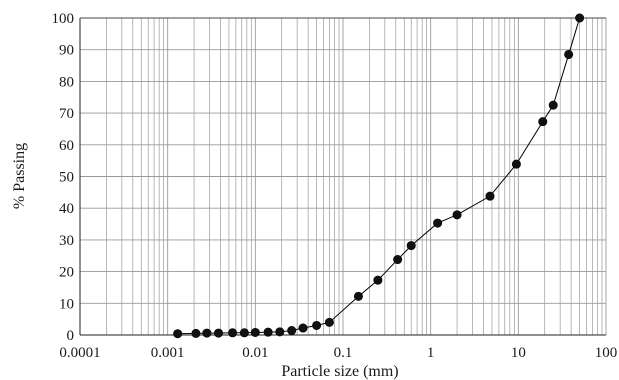 The width and height of the screenshot is (619, 380). What do you see at coordinates (66, 209) in the screenshot?
I see `y-tick-label: 40` at bounding box center [66, 209].